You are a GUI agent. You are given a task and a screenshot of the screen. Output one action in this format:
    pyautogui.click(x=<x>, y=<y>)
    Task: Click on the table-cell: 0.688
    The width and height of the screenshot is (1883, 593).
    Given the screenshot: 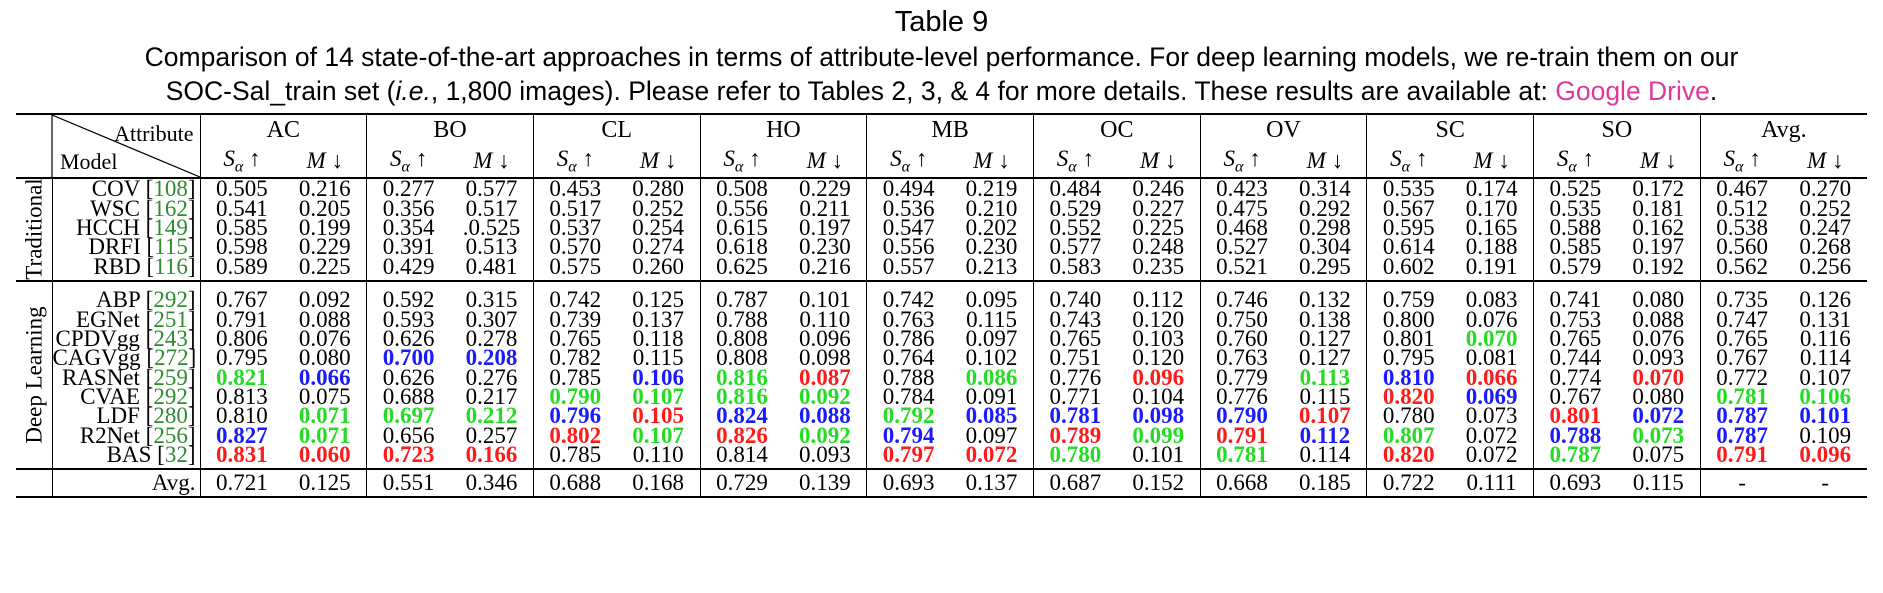 What is the action you would take?
    pyautogui.click(x=408, y=397)
    